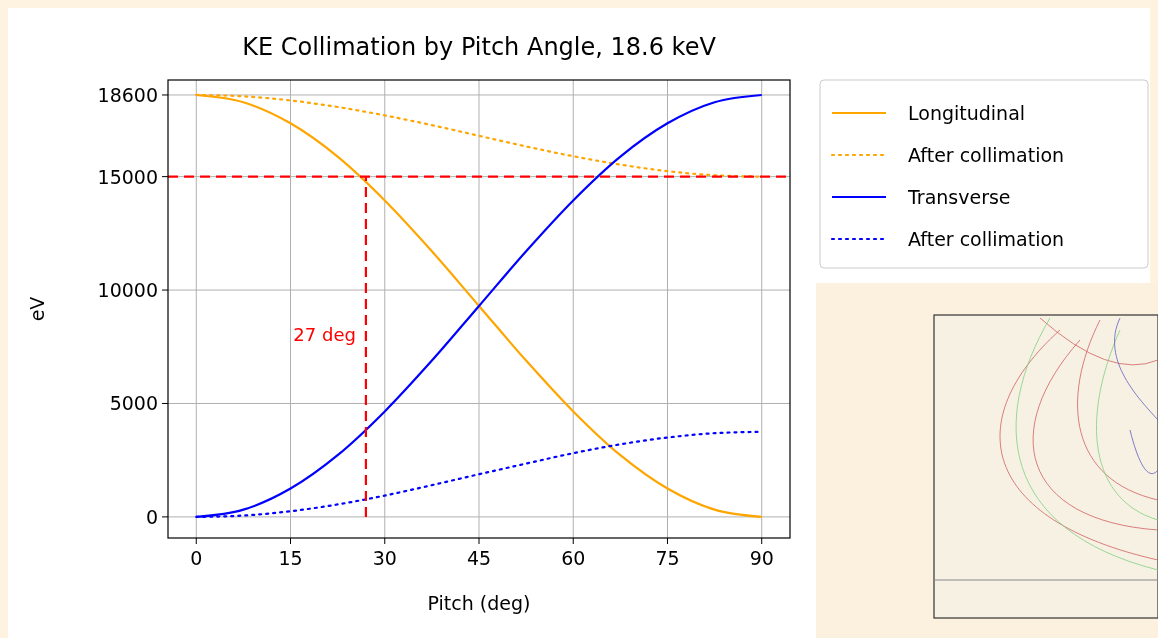 The image size is (1158, 638). What do you see at coordinates (479, 603) in the screenshot?
I see `x-axis-title: Pitch (deg)` at bounding box center [479, 603].